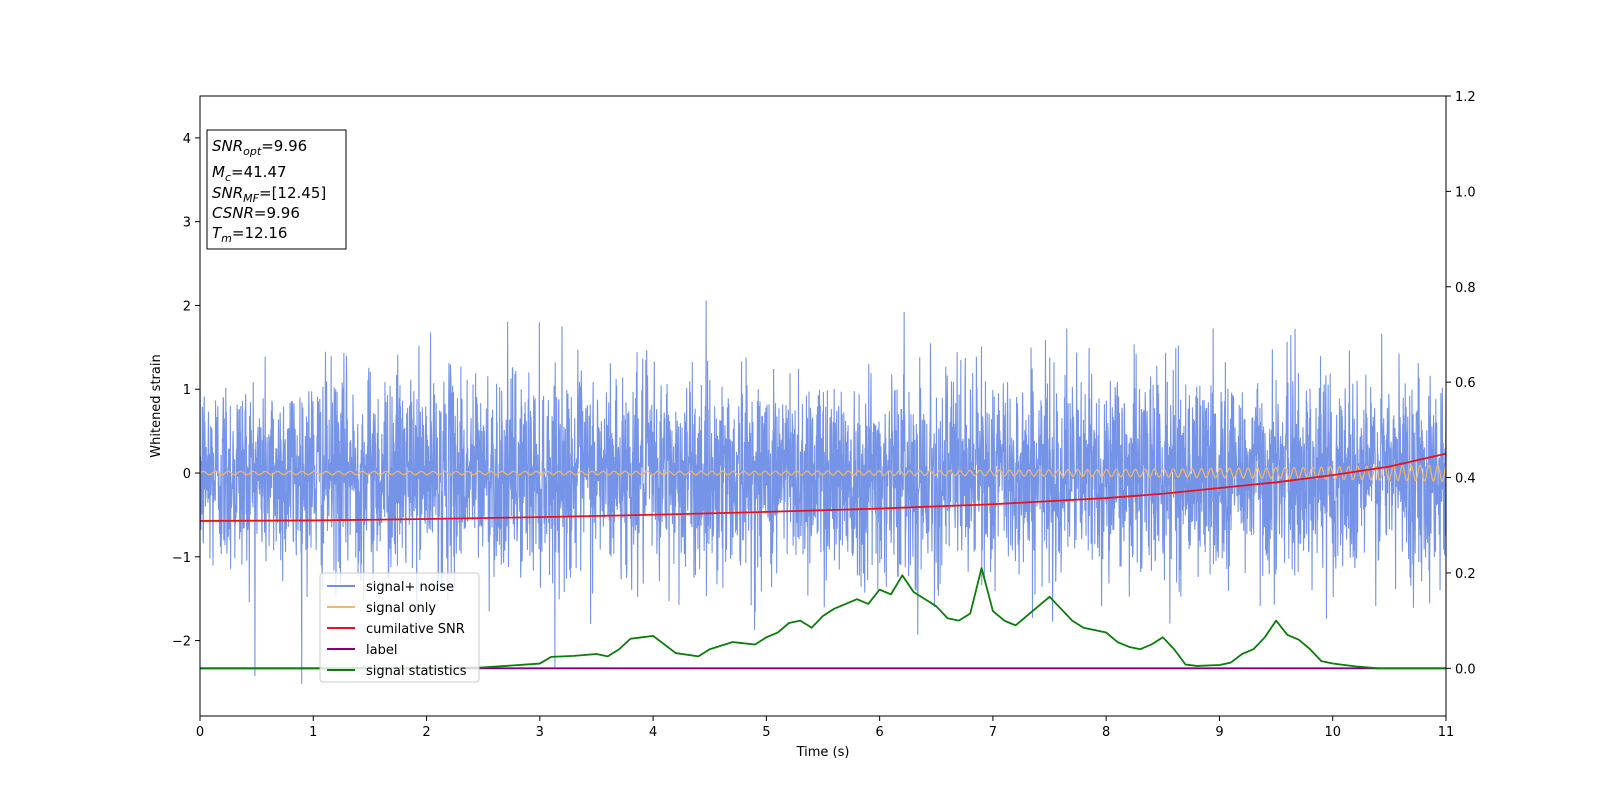 This screenshot has height=800, width=1600. I want to click on legend-label: signal+ noise, so click(410, 587).